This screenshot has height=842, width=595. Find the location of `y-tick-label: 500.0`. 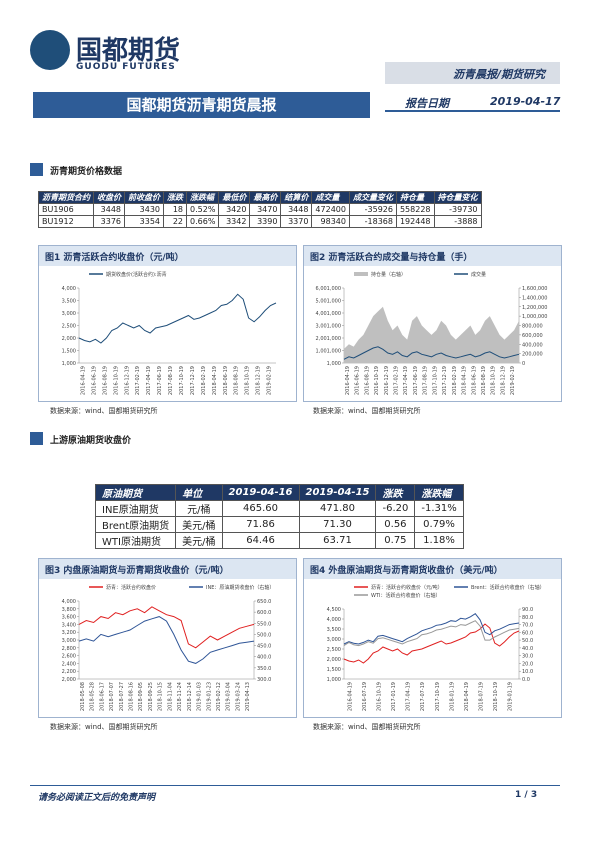

y-tick-label: 500.0 is located at coordinates (264, 635).